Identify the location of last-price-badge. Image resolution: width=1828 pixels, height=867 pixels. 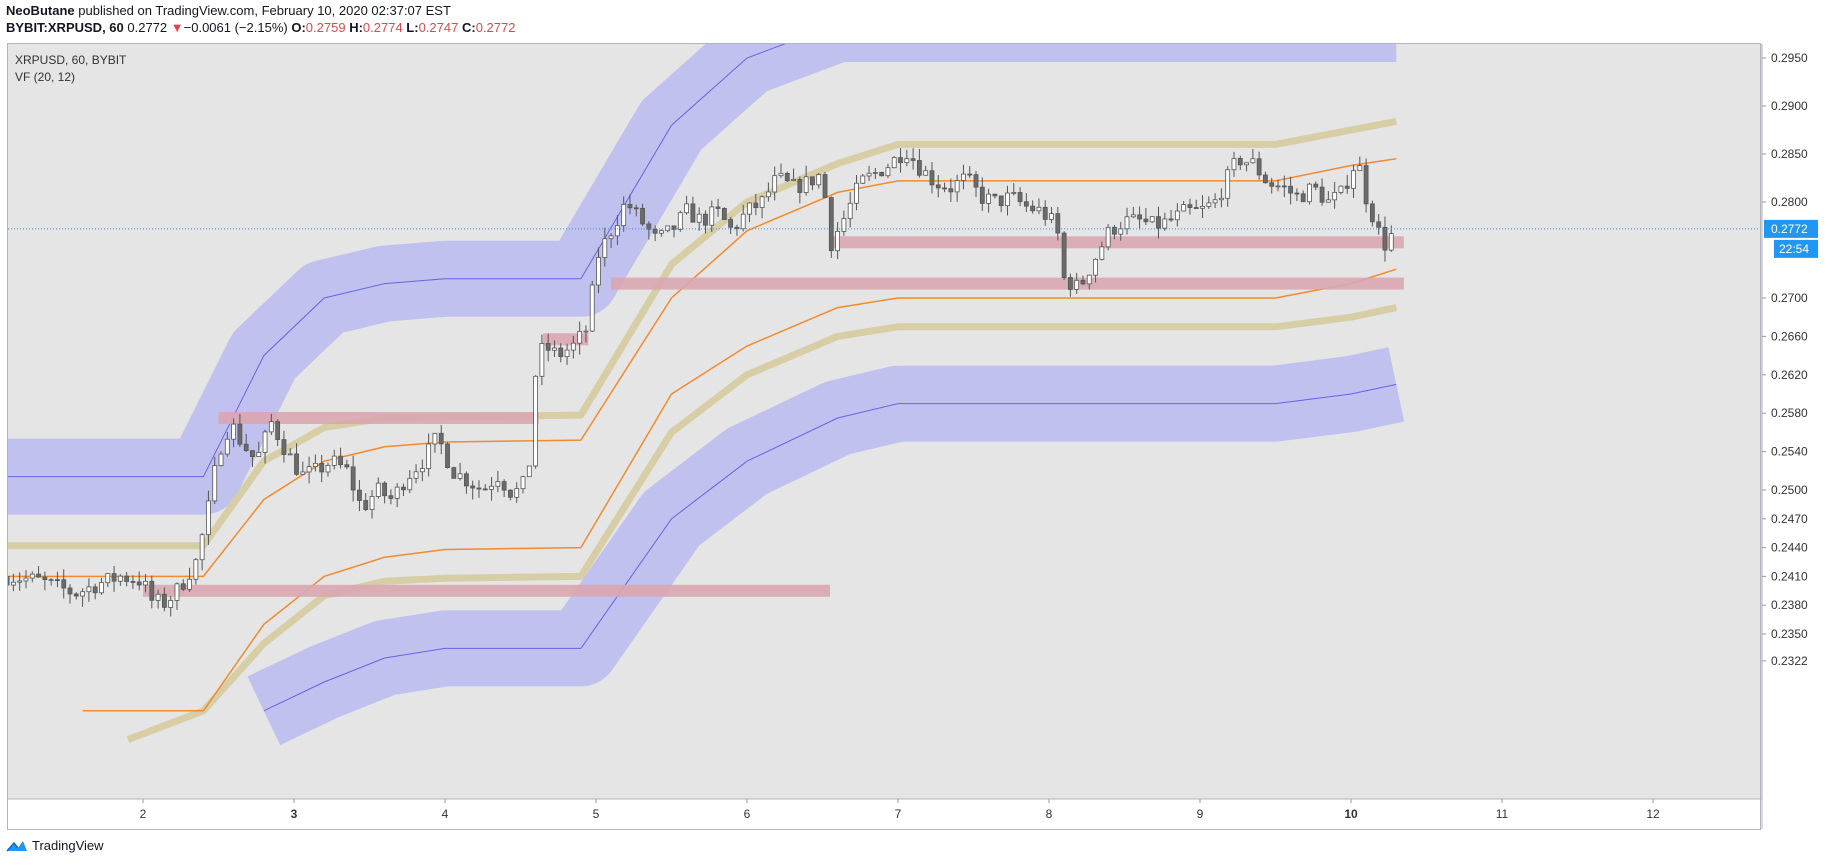
(1791, 228).